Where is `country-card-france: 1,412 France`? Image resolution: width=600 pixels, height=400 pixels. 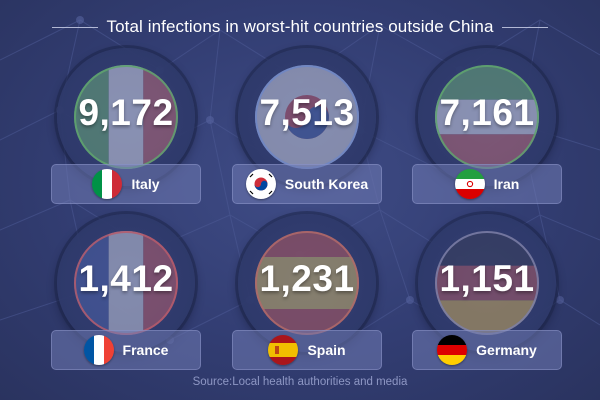 country-card-france: 1,412 France is located at coordinates (126, 294).